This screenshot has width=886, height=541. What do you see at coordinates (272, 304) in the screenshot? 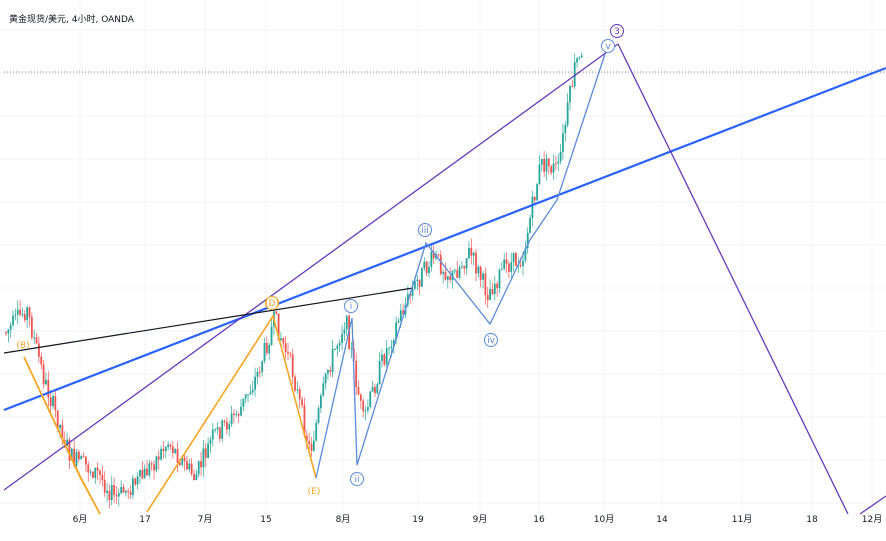
I see `wave-label: (D)` at bounding box center [272, 304].